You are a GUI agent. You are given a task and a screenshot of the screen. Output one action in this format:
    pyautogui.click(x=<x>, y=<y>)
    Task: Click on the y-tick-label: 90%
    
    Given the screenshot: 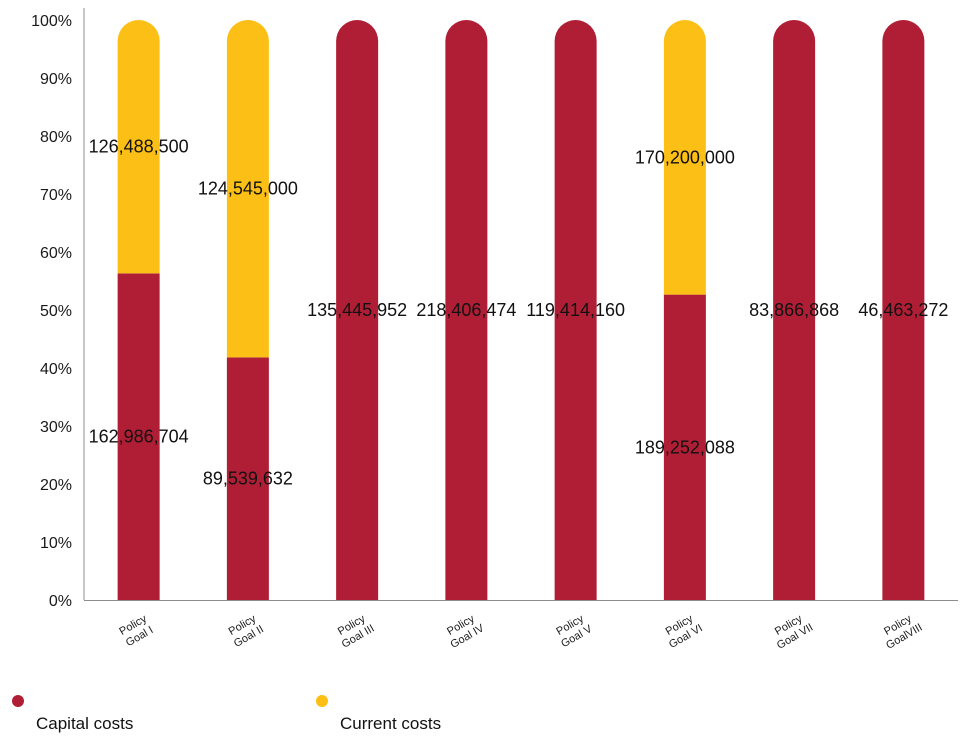 What is the action you would take?
    pyautogui.click(x=56, y=79)
    